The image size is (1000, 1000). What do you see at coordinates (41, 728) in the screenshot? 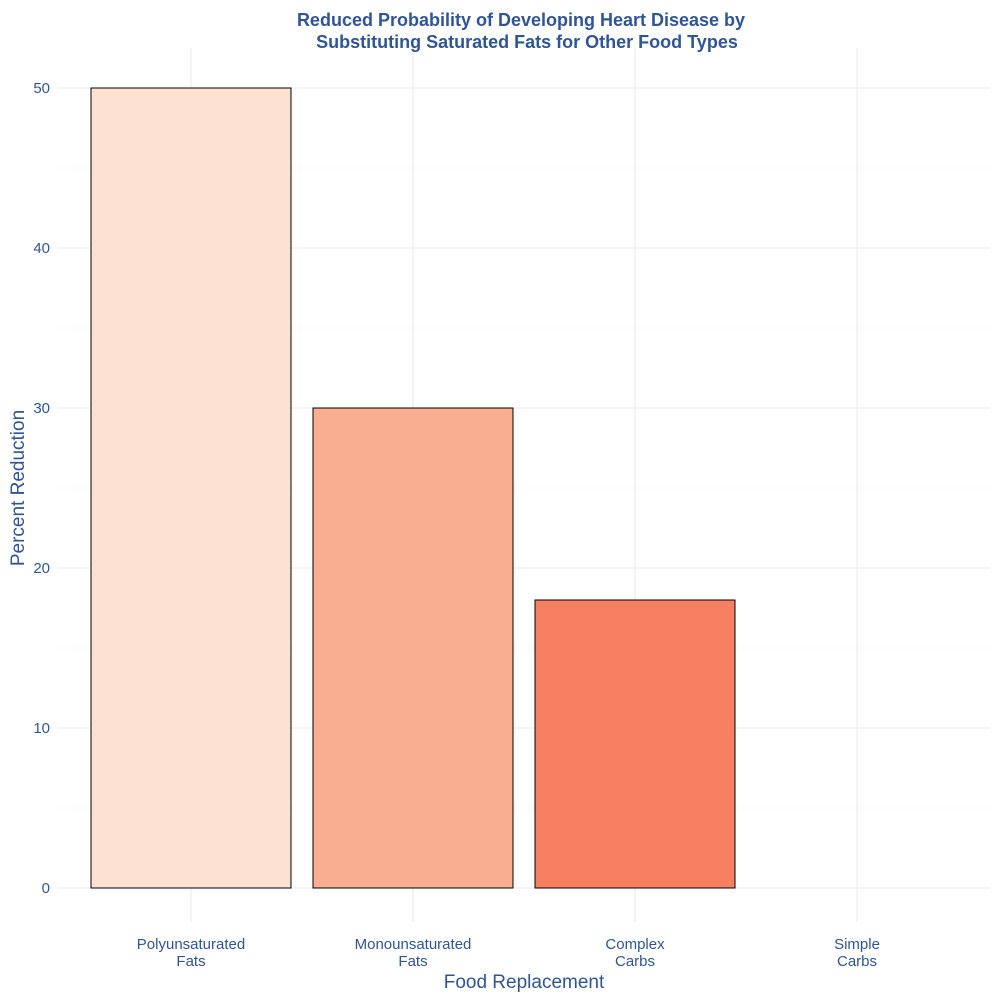
I see `y-tick-label: 10` at bounding box center [41, 728].